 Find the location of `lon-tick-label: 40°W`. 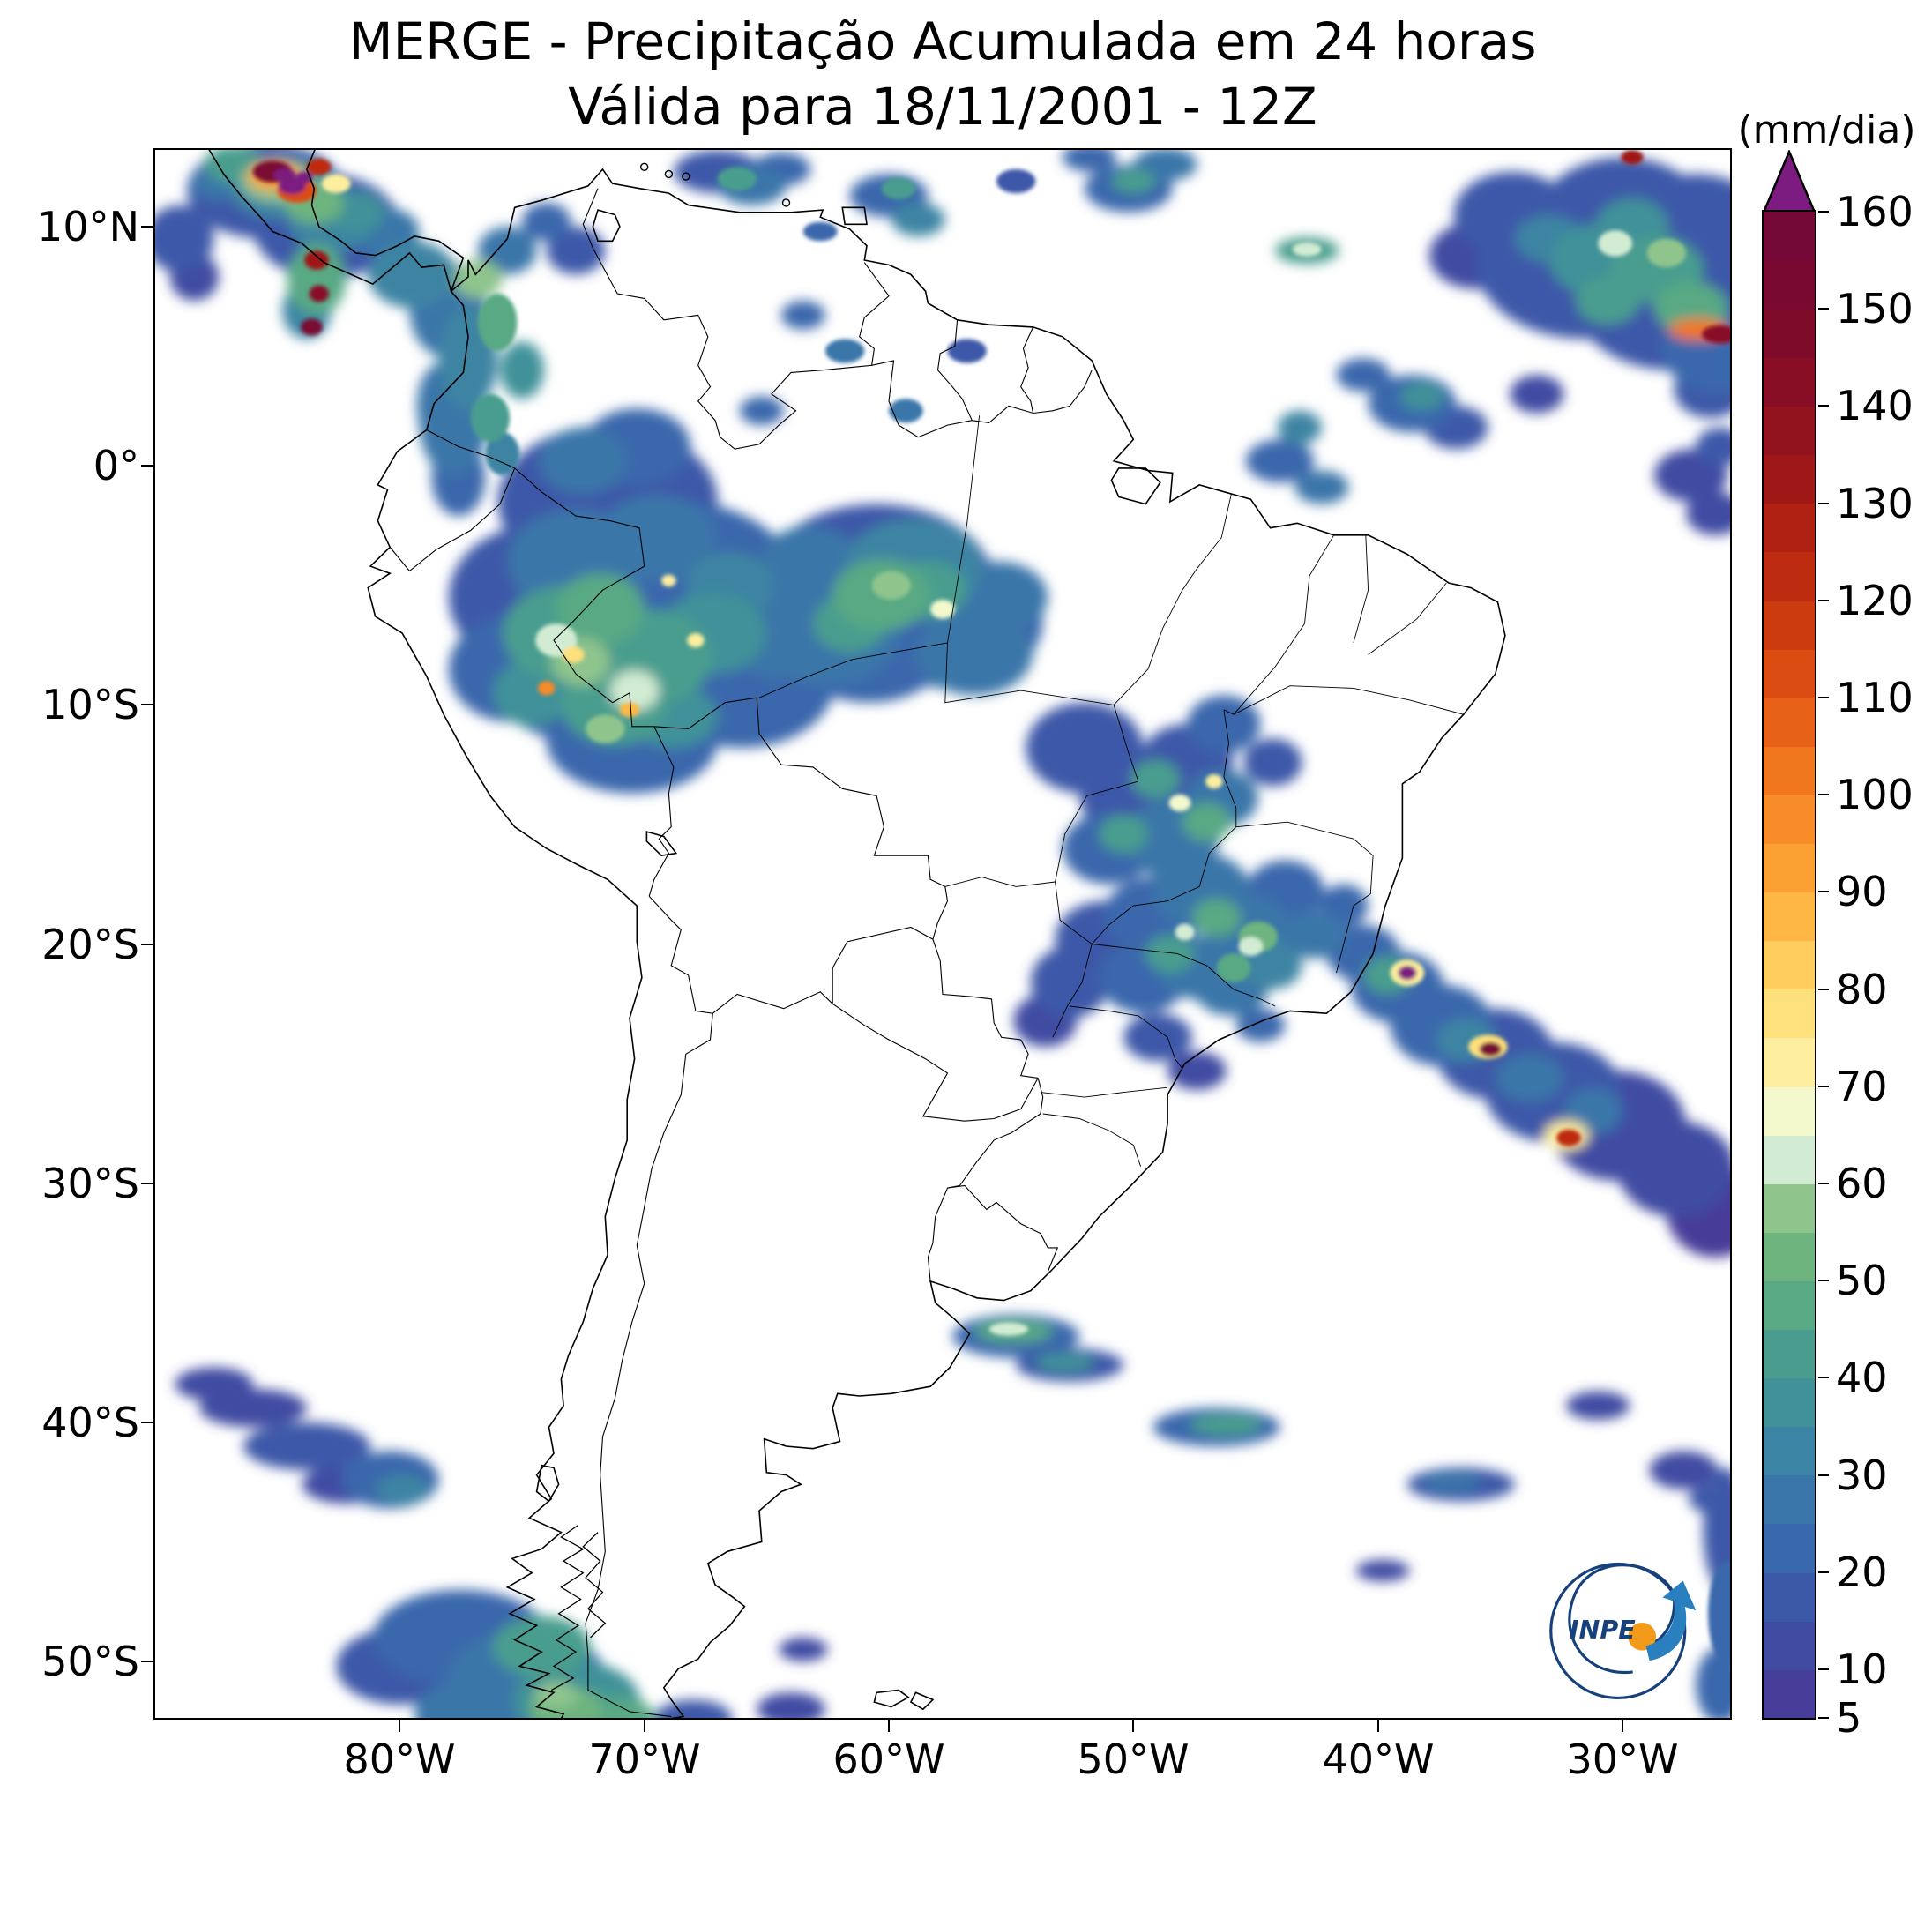

lon-tick-label: 40°W is located at coordinates (1378, 1760).